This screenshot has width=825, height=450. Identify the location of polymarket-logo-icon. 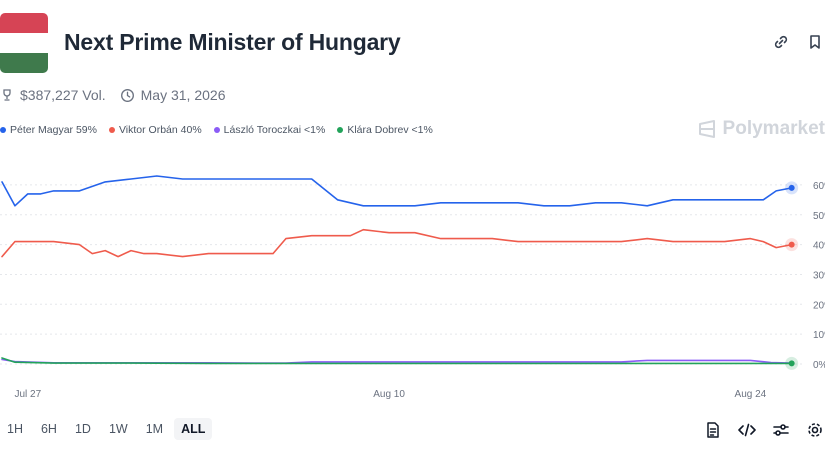
(706, 129).